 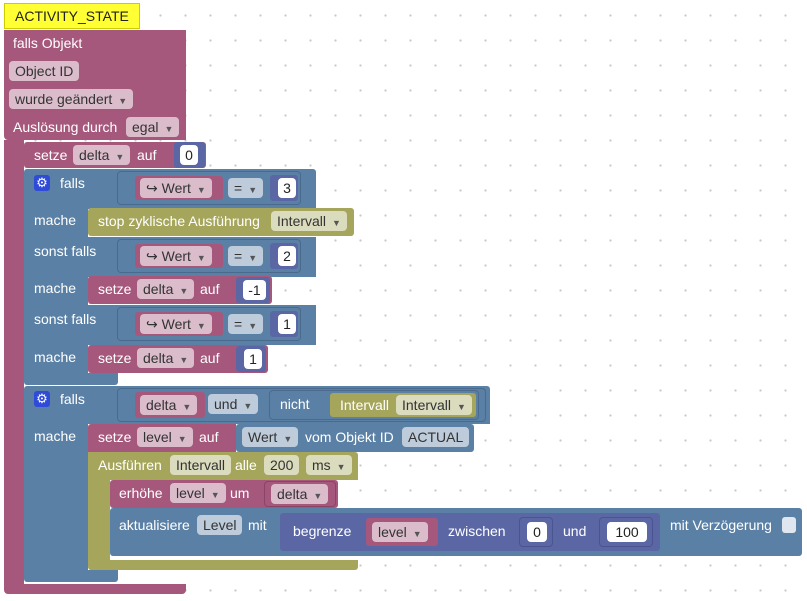 I want to click on attr-value: Wert, so click(x=263, y=437).